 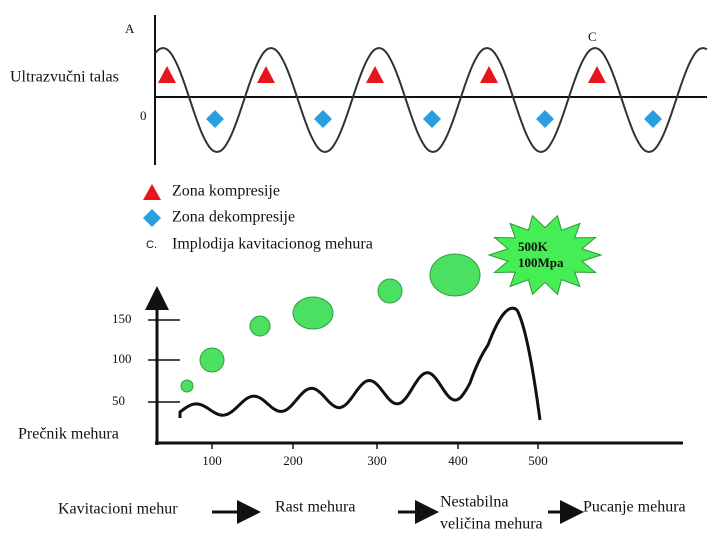 What do you see at coordinates (293, 460) in the screenshot?
I see `x-tick-label: 200` at bounding box center [293, 460].